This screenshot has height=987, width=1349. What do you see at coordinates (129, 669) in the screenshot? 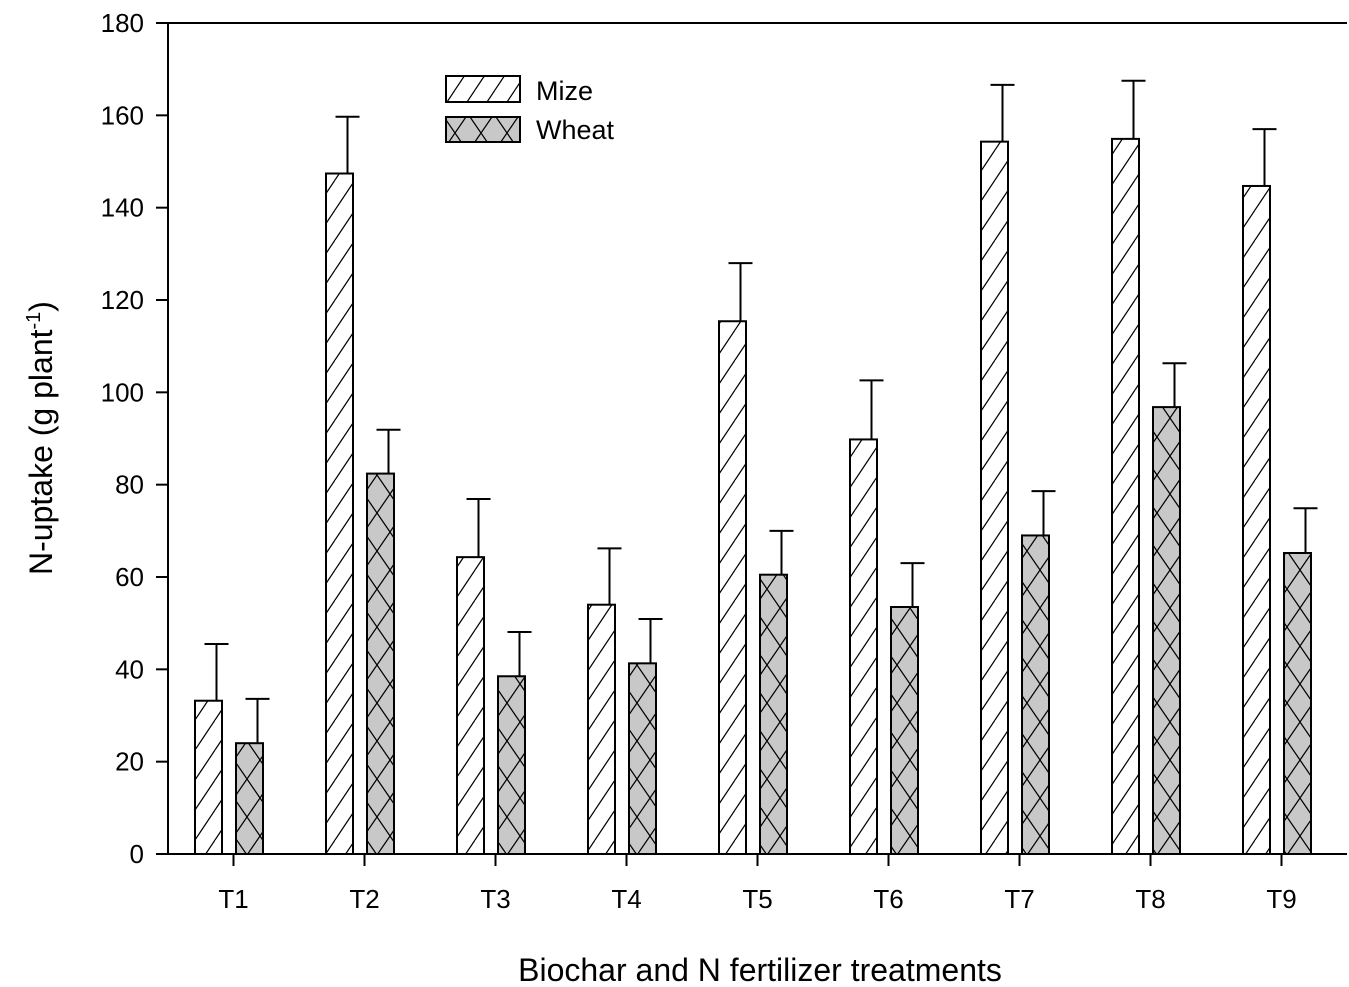
I see `y-tick-label: 40` at bounding box center [129, 669].